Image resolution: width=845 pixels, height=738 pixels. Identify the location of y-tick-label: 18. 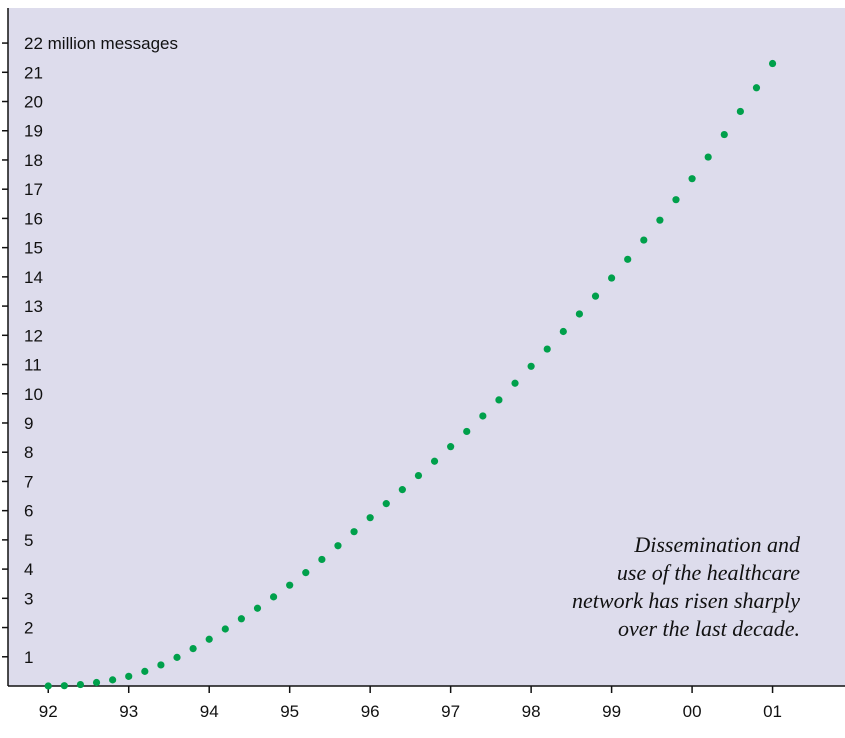
(33, 160).